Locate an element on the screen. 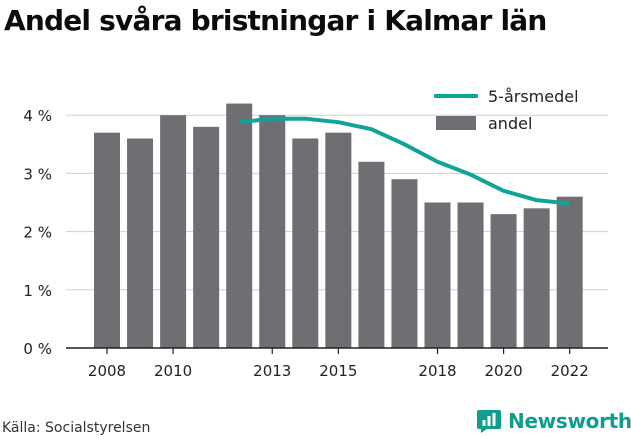 This screenshot has width=631, height=439. x-tick-label: 2015 is located at coordinates (338, 371).